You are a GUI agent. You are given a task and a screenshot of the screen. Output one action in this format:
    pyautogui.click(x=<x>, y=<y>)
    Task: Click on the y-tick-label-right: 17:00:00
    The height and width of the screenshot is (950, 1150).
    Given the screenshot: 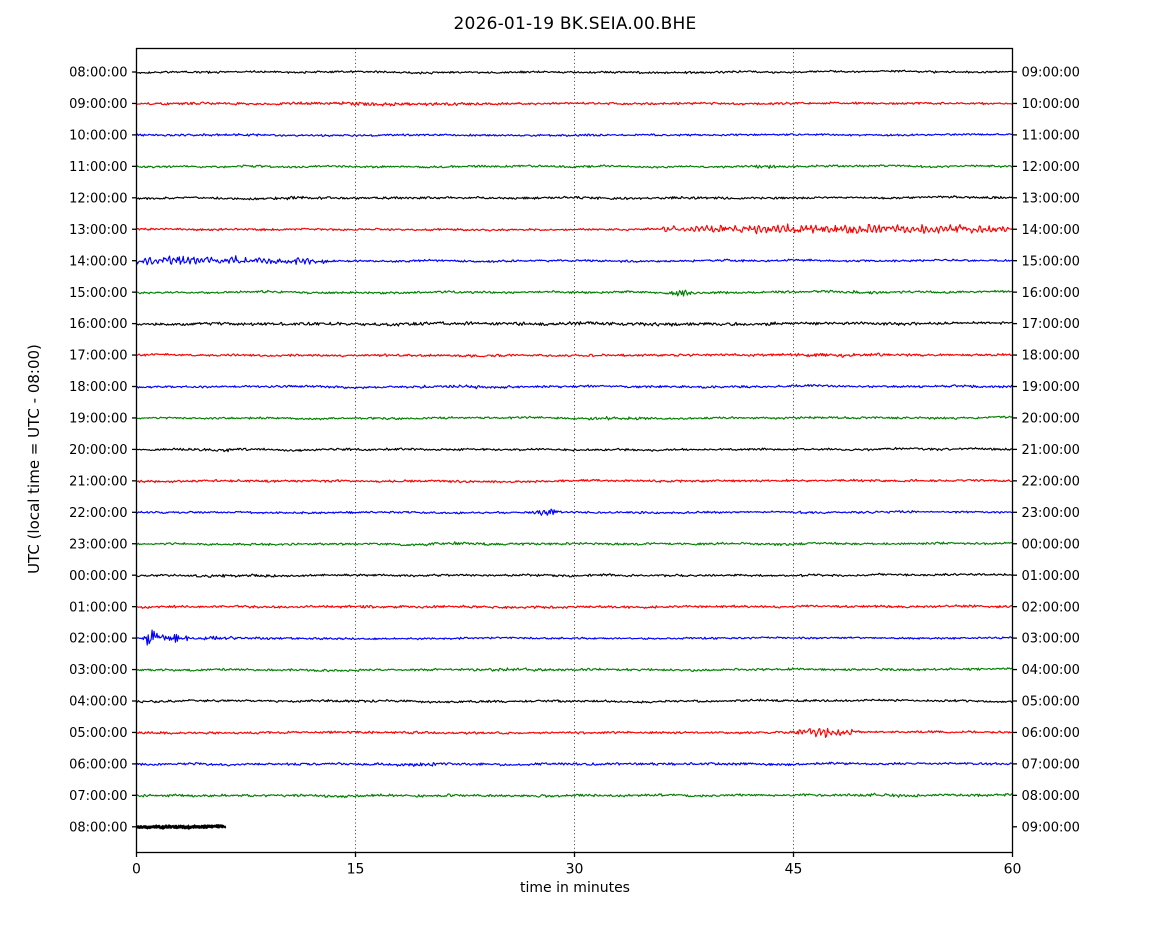 What is the action you would take?
    pyautogui.click(x=1051, y=324)
    